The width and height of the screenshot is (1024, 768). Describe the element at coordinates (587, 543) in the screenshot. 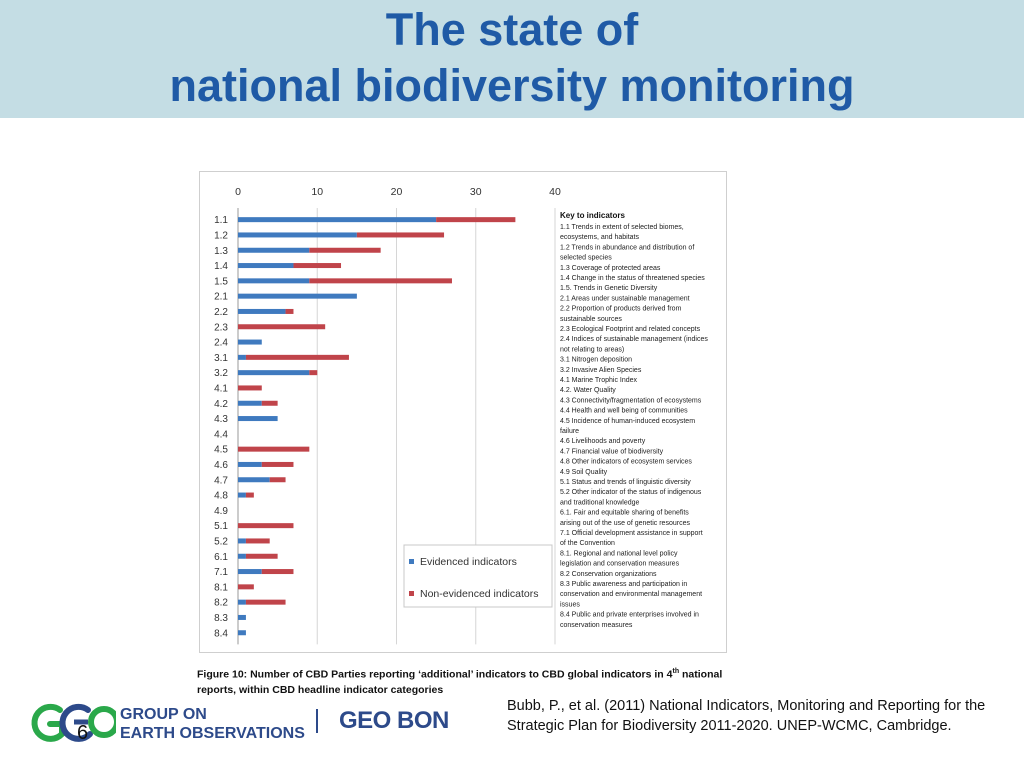

I see `key-line: of the Convention` at that location.